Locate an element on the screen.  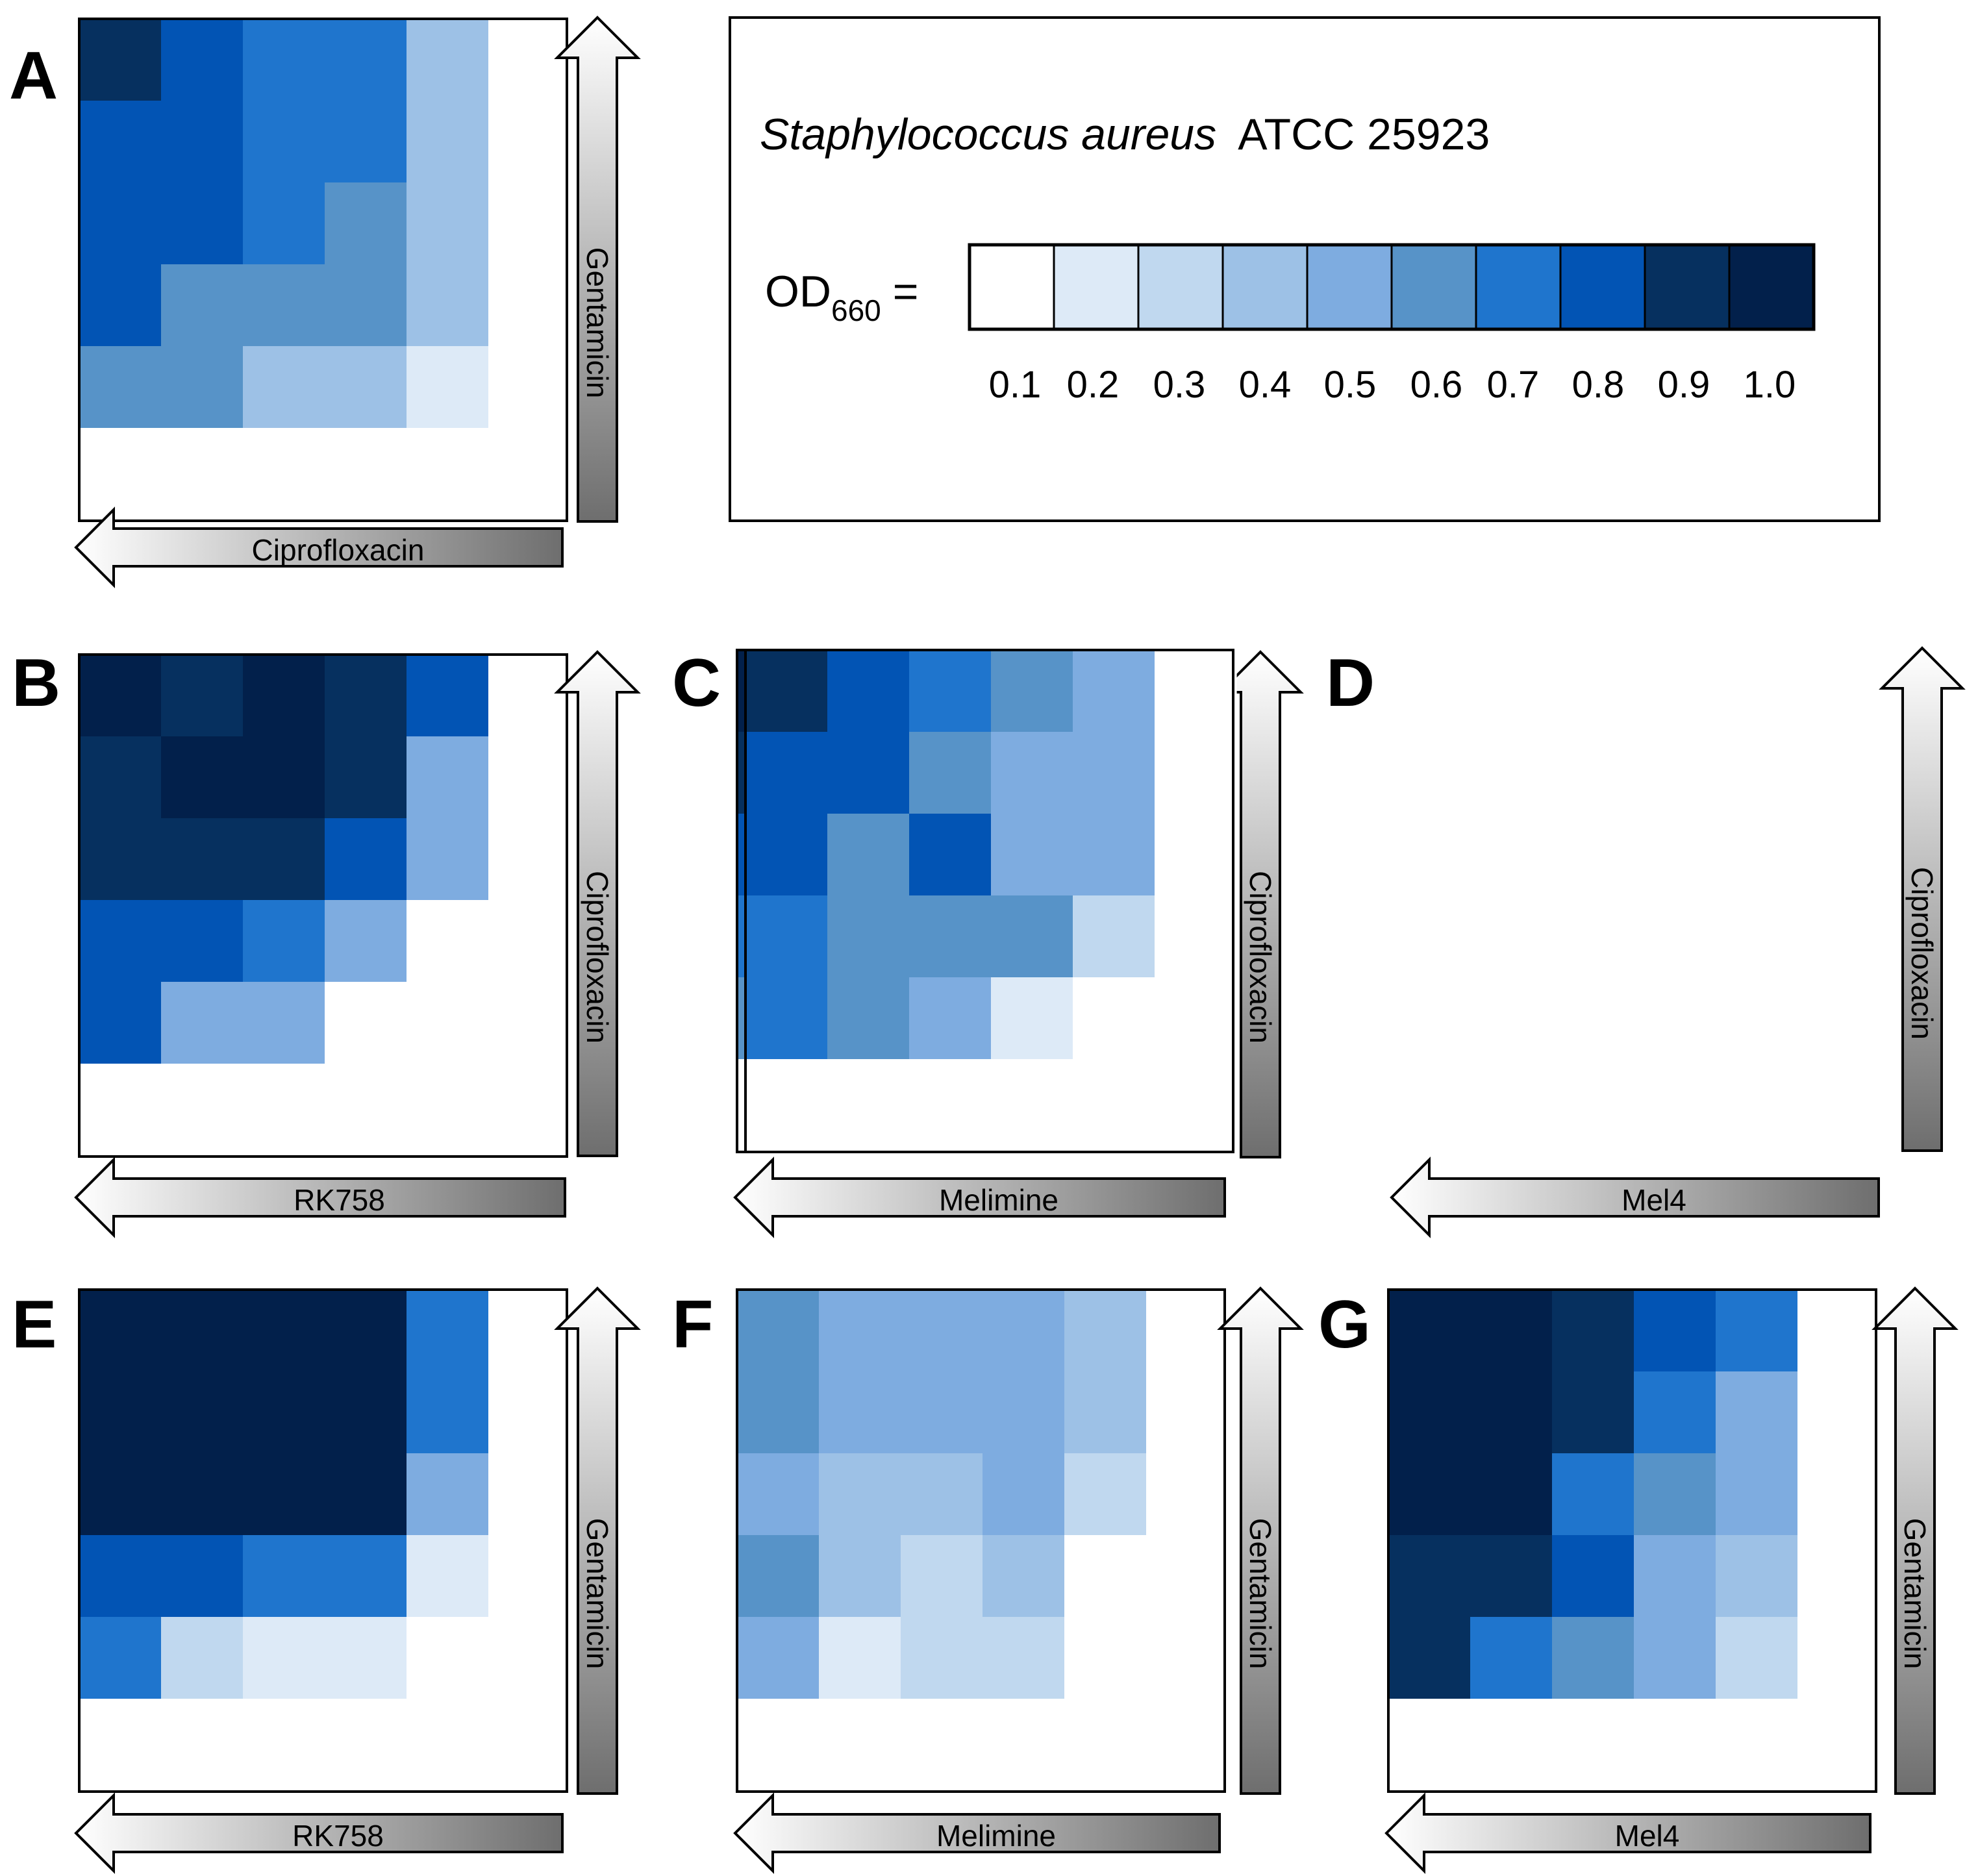
scale-tick-label: 0.7 is located at coordinates (1513, 385).